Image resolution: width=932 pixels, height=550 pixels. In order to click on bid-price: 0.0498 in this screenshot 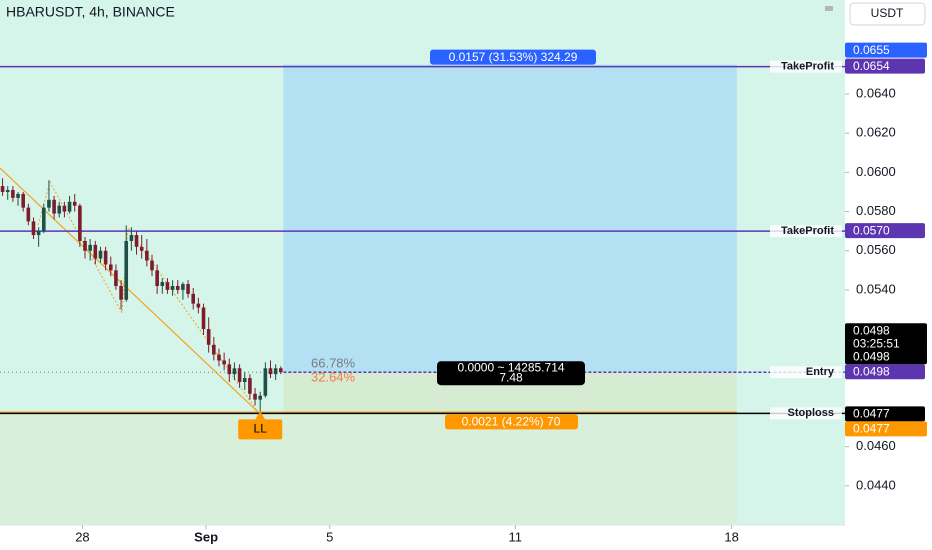, I will do `click(871, 356)`.